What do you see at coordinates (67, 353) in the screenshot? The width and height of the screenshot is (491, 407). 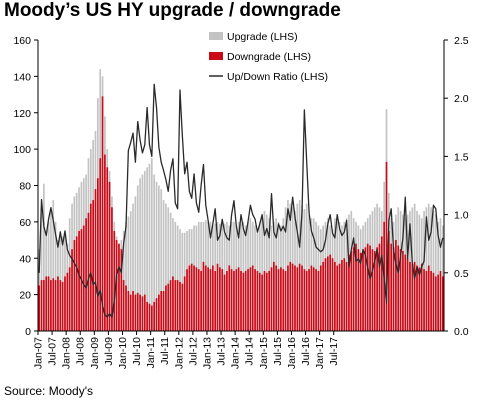 I see `x-tick-label: Jan-08` at bounding box center [67, 353].